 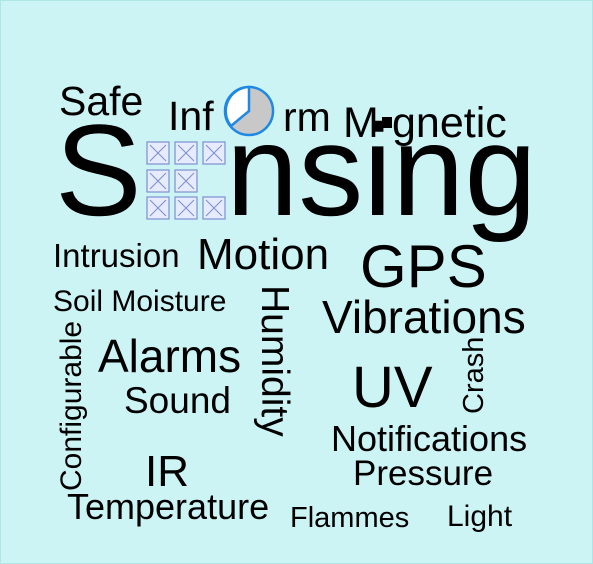 What do you see at coordinates (237, 106) in the screenshot?
I see `pie-chart-slice` at bounding box center [237, 106].